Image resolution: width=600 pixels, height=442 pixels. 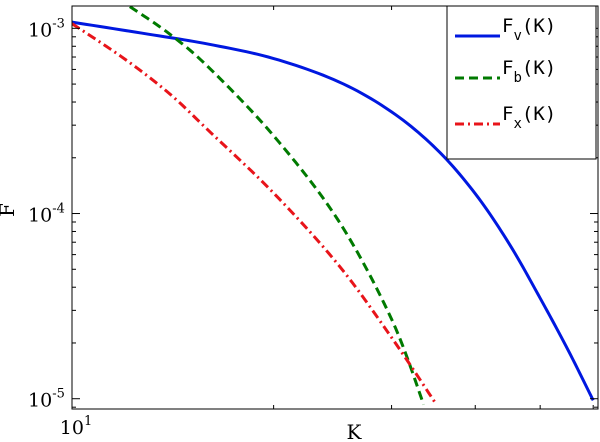 What do you see at coordinates (46, 214) in the screenshot?
I see `y-tick-label: 10⁻⁴` at bounding box center [46, 214].